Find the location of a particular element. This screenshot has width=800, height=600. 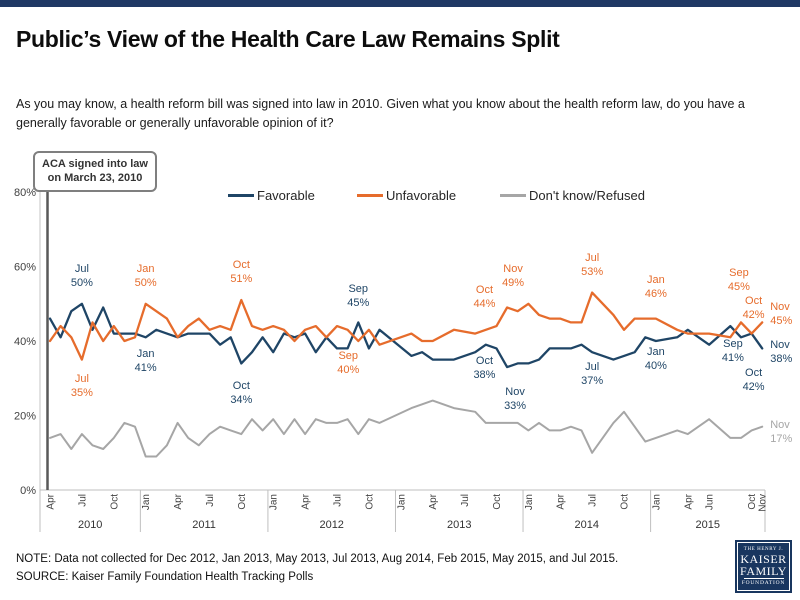

data-label-favorable-oct: Oct 34% is located at coordinates (241, 393).